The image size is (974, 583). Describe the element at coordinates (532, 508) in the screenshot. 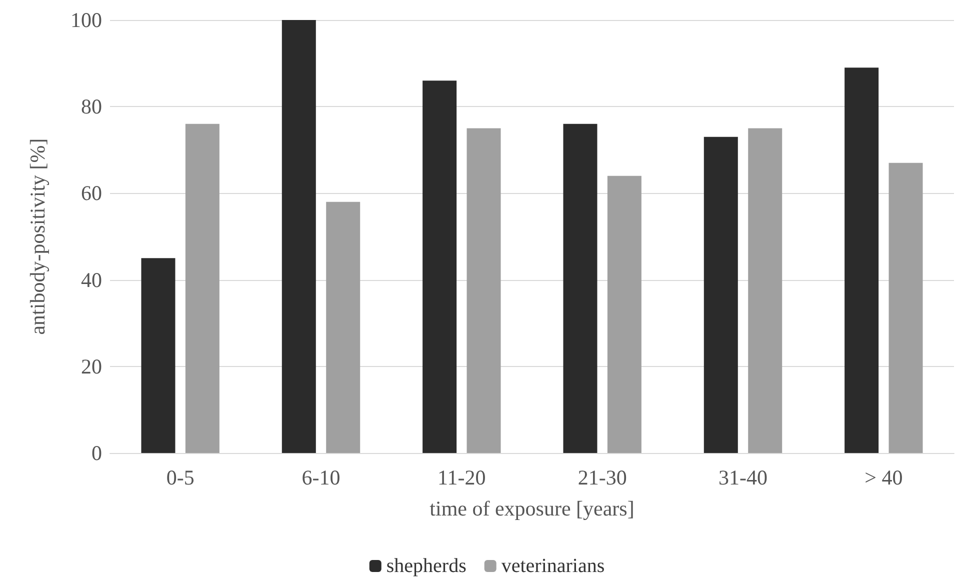

I see `x-axis-title: time of exposure [years]` at that location.